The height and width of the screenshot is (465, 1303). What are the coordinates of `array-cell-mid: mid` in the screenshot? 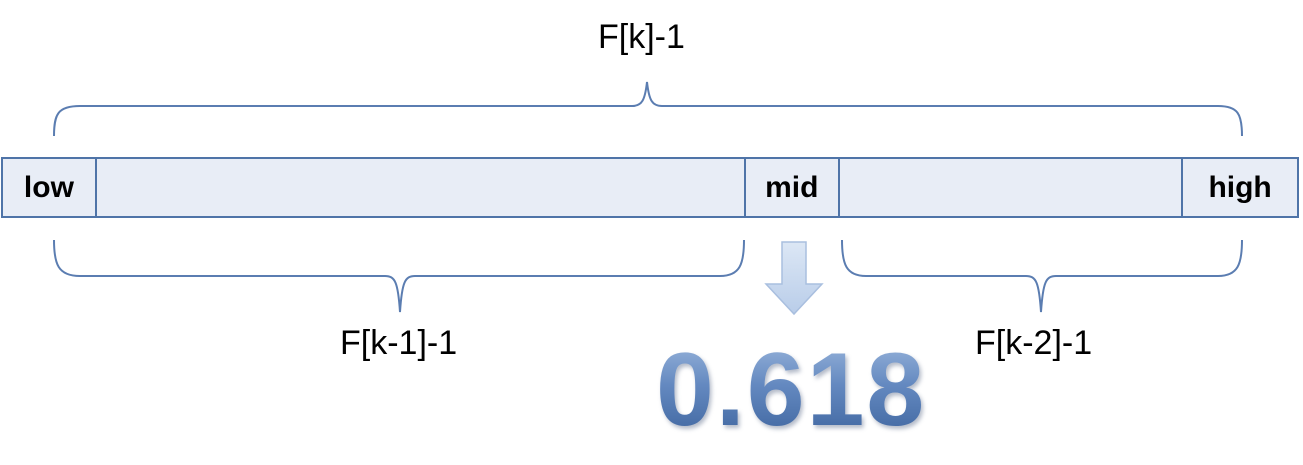 It's located at (791, 187).